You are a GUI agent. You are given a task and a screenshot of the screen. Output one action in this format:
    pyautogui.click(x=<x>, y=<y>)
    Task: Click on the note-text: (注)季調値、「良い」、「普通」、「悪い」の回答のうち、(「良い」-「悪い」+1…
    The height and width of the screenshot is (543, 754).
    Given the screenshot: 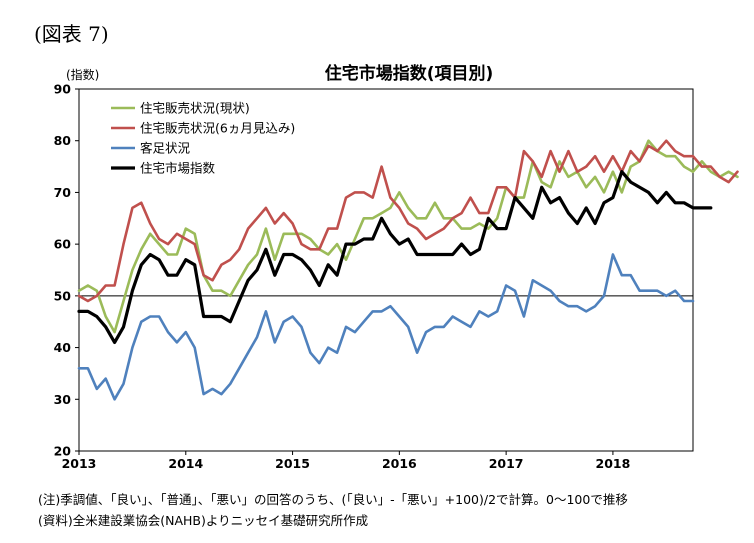 What is the action you would take?
    pyautogui.click(x=333, y=499)
    